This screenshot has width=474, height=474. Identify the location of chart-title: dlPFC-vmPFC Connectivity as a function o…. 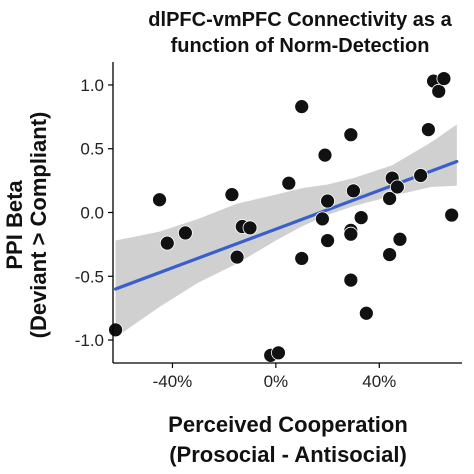
(300, 33).